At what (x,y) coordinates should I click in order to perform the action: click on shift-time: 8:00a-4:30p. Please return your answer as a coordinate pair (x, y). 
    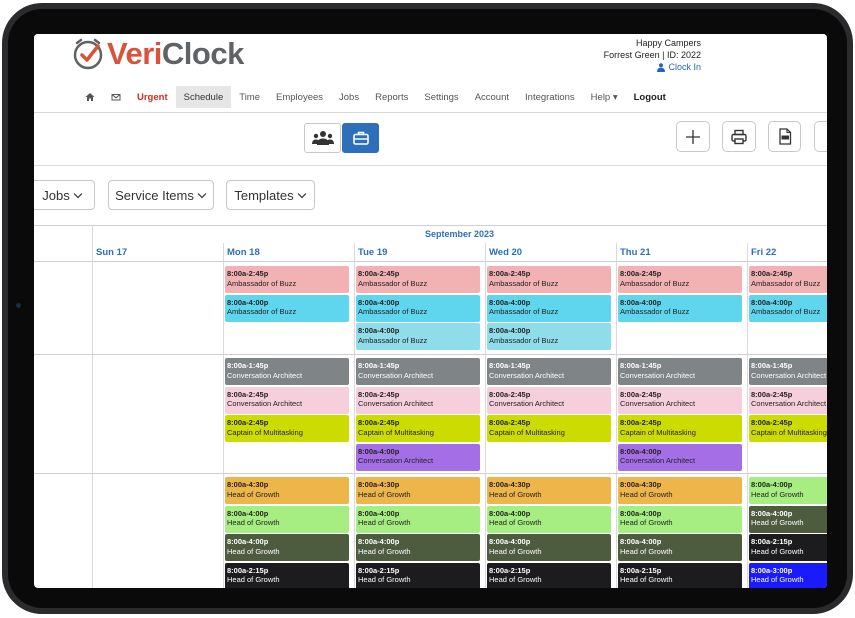
    Looking at the image, I should click on (248, 484).